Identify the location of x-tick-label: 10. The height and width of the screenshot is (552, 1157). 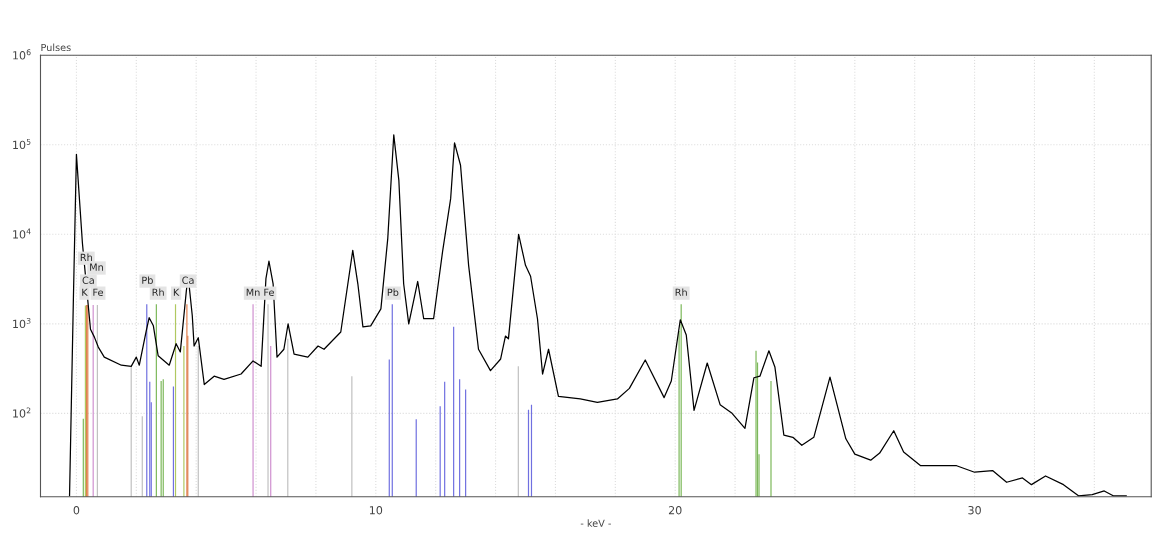
(376, 510).